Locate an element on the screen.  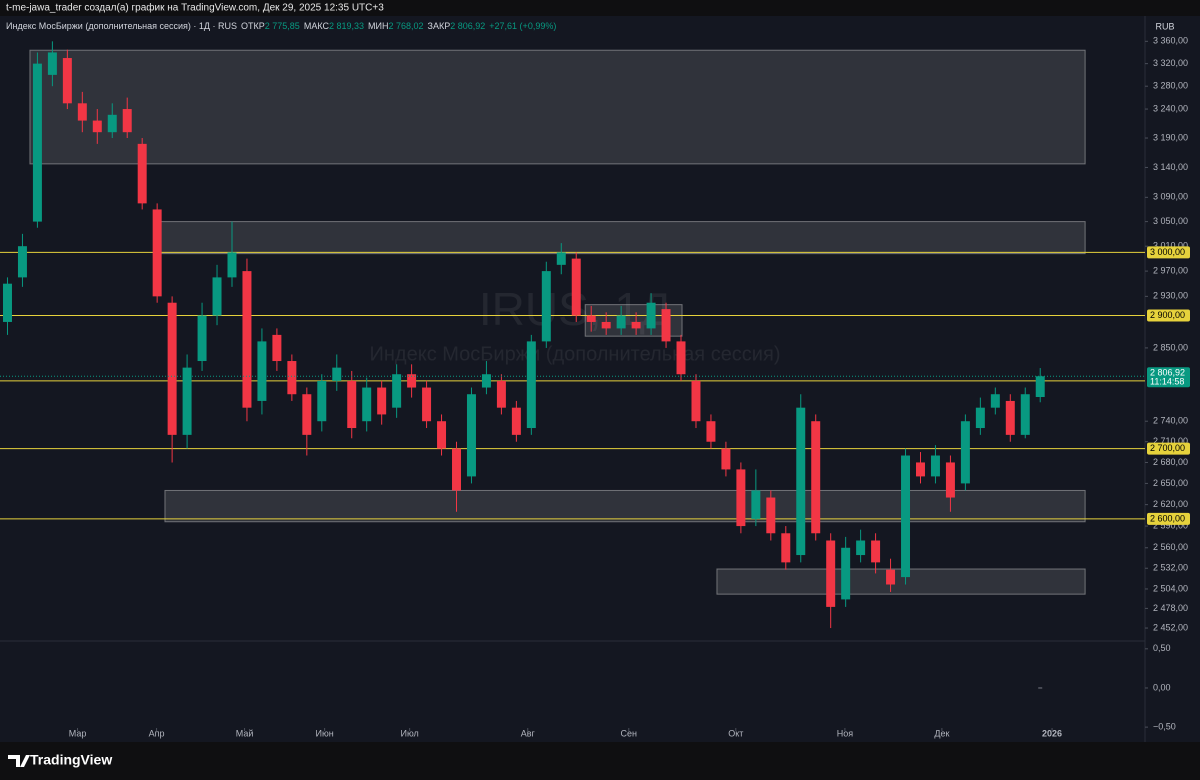
y-tick-label: 2 850,00 is located at coordinates (1170, 347).